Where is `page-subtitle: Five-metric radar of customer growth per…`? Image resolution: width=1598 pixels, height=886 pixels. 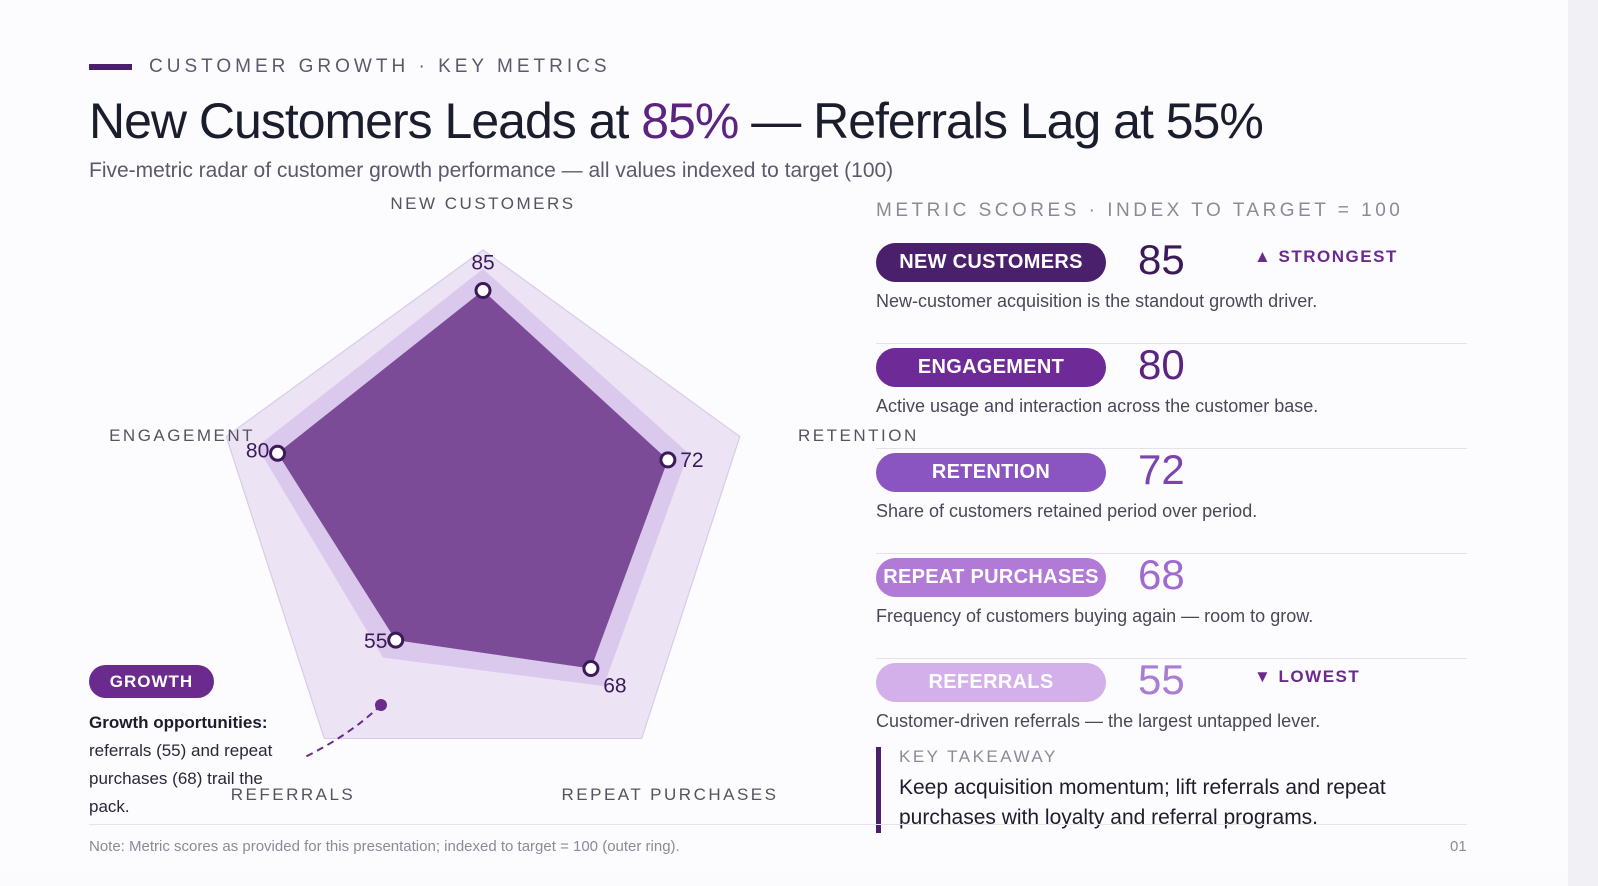 page-subtitle: Five-metric radar of customer growth per… is located at coordinates (491, 170).